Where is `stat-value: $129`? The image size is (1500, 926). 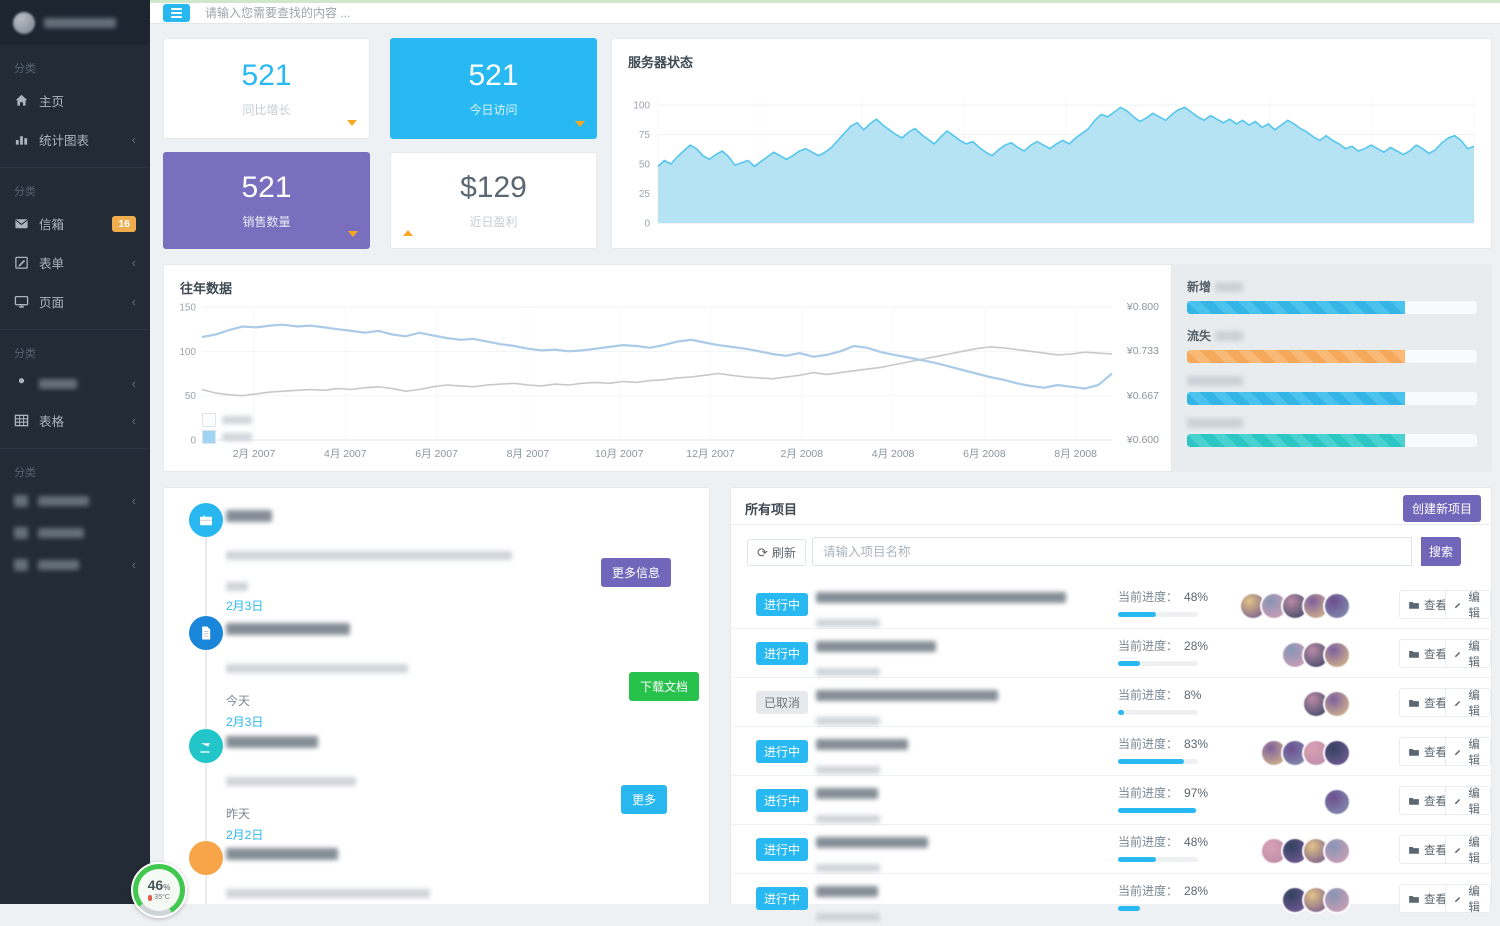 stat-value: $129 is located at coordinates (493, 187).